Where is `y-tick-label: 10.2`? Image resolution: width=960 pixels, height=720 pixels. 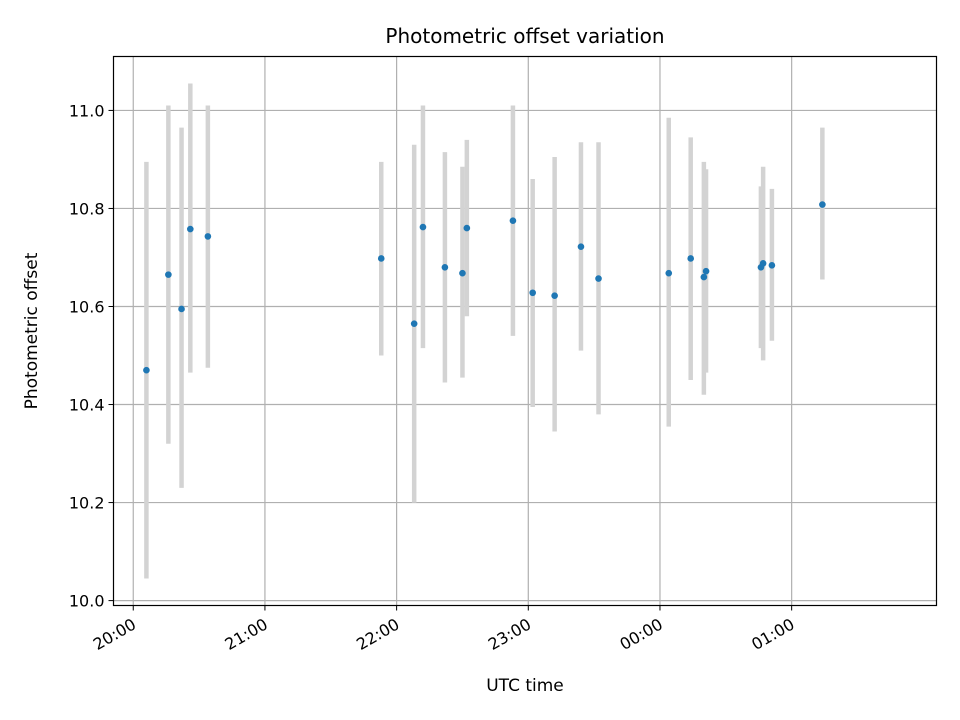 y-tick-label: 10.2 is located at coordinates (87, 503).